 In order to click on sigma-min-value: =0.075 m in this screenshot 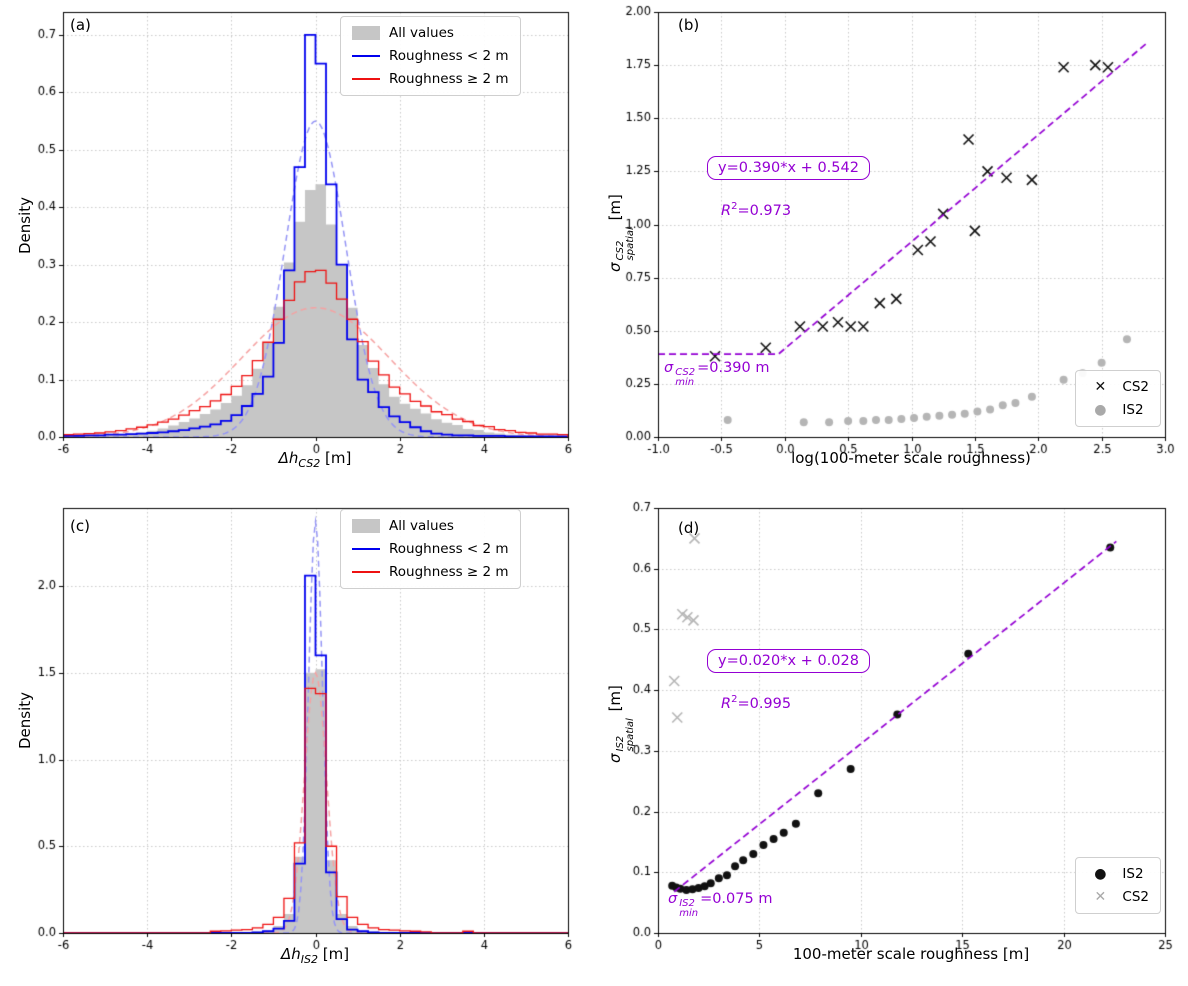, I will do `click(736, 899)`.